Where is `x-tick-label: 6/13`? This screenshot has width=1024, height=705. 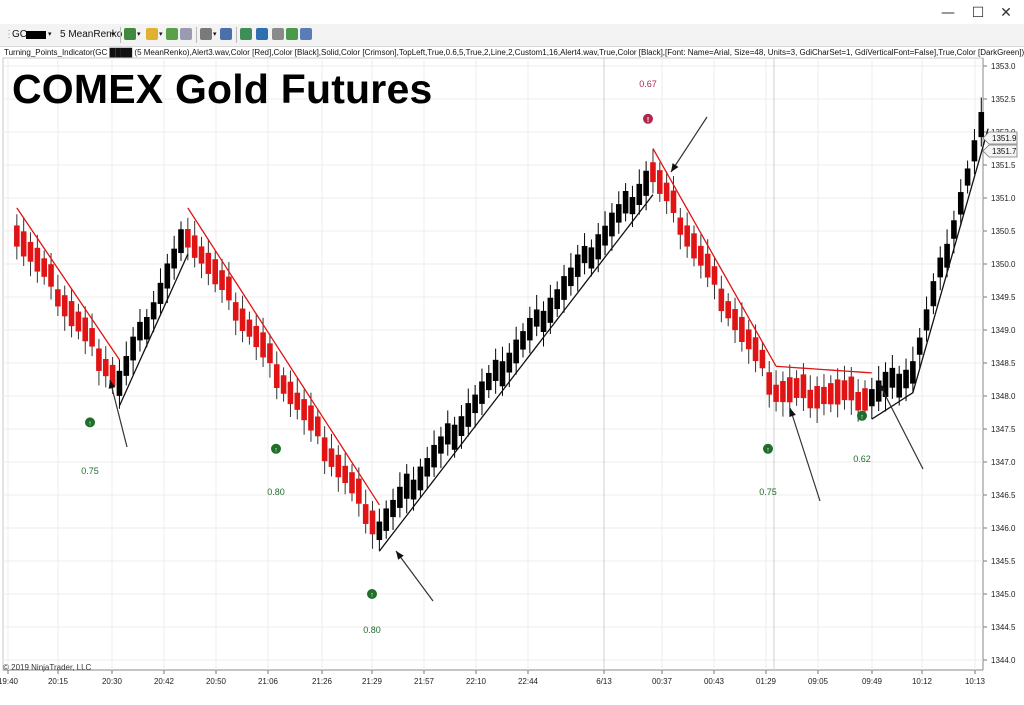
x-tick-label: 6/13 is located at coordinates (604, 681).